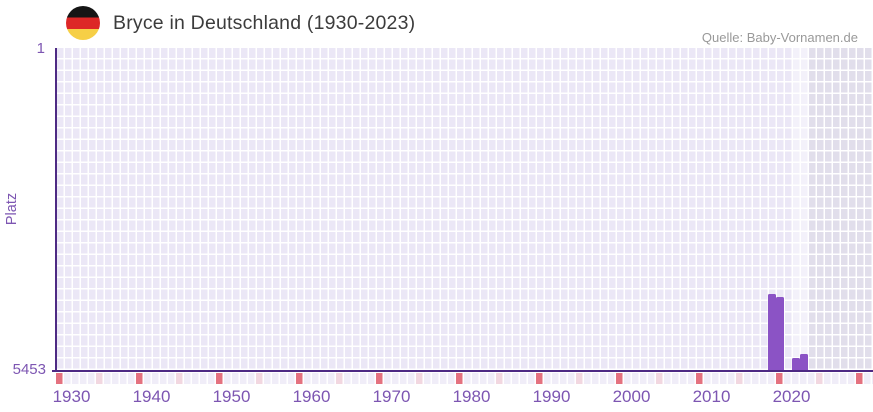 Image resolution: width=873 pixels, height=412 pixels. Describe the element at coordinates (711, 396) in the screenshot. I see `x-tick-label-2010: 2010` at that location.